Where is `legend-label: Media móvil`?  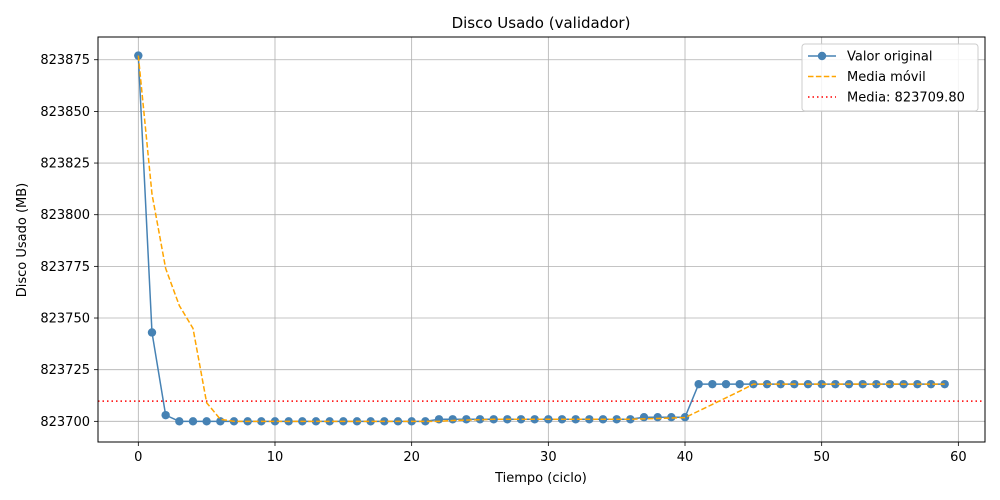
legend-label: Media móvil is located at coordinates (886, 77).